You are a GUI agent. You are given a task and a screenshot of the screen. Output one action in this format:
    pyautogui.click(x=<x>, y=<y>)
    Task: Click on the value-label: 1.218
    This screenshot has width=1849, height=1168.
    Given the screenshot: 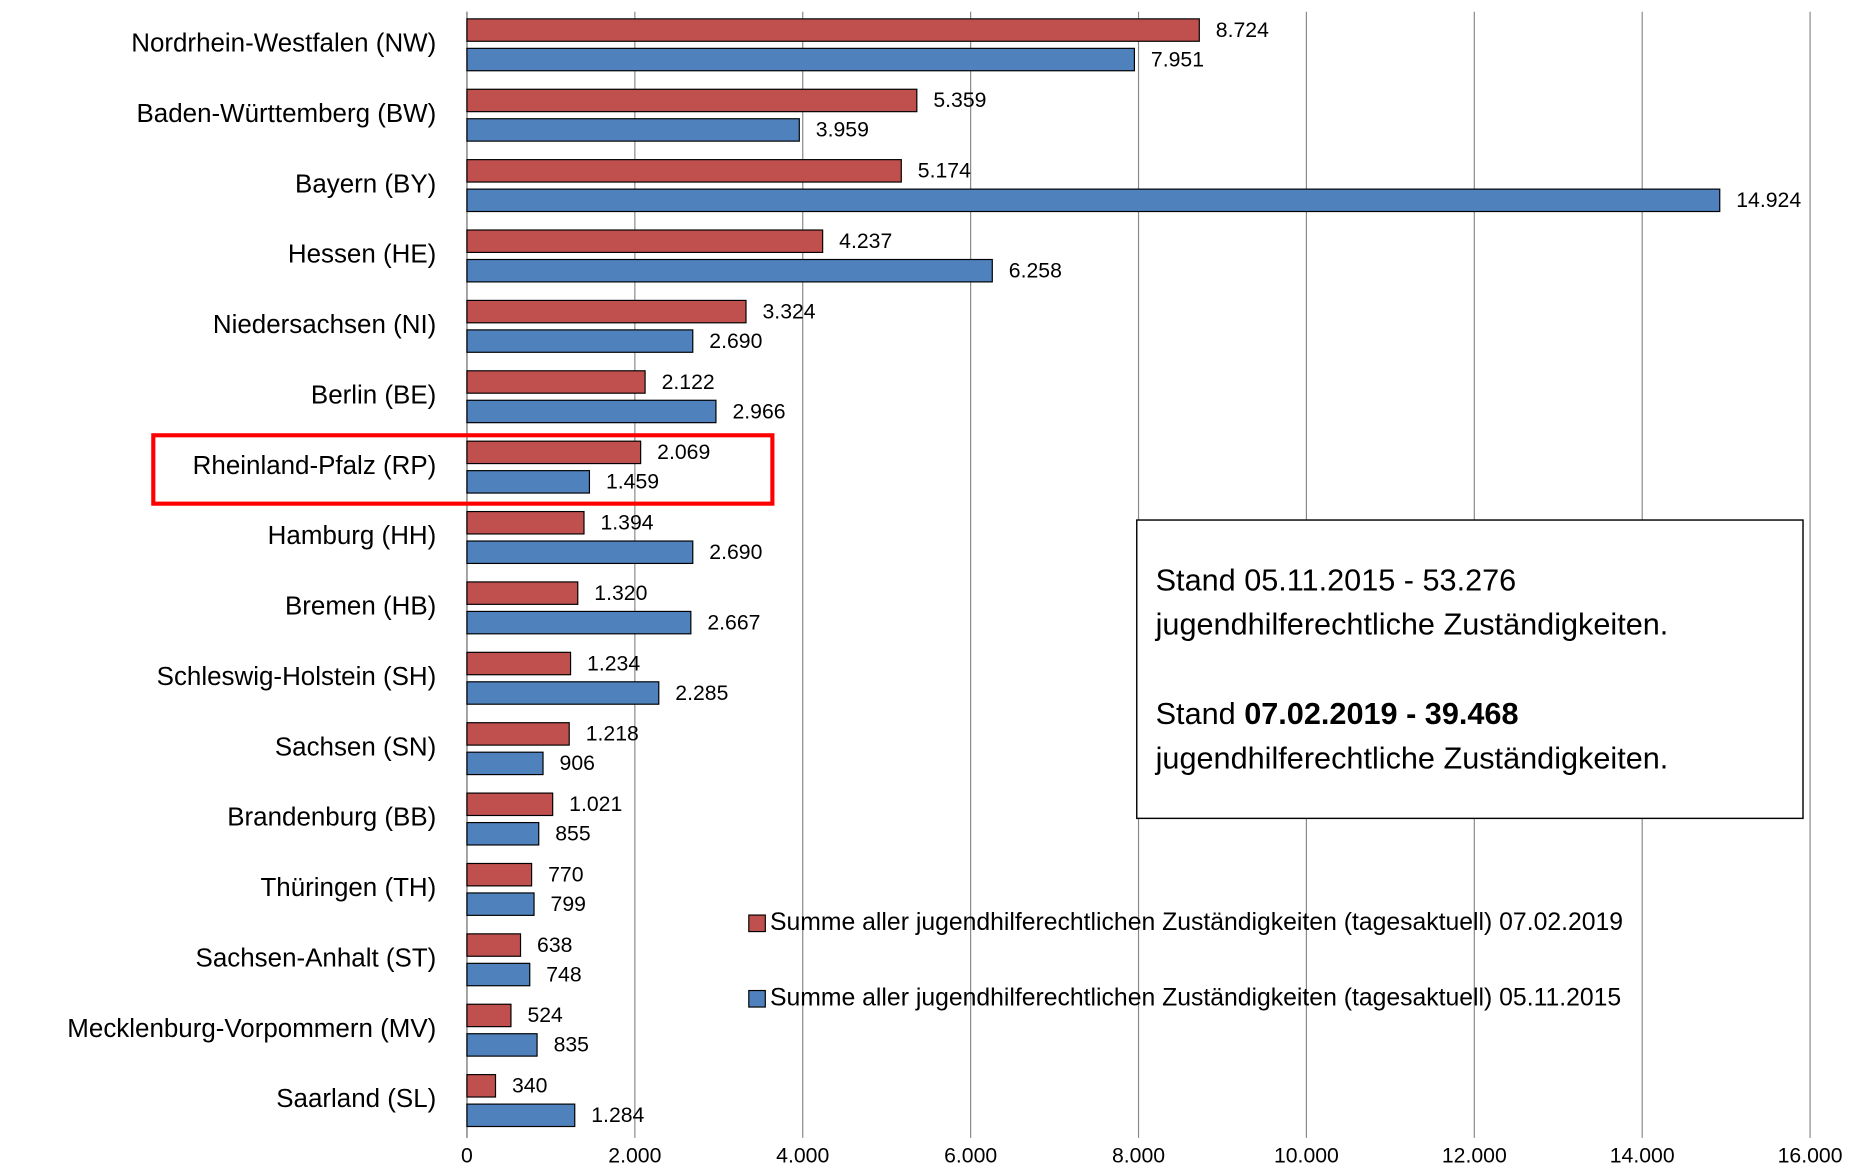 What is the action you would take?
    pyautogui.click(x=612, y=734)
    